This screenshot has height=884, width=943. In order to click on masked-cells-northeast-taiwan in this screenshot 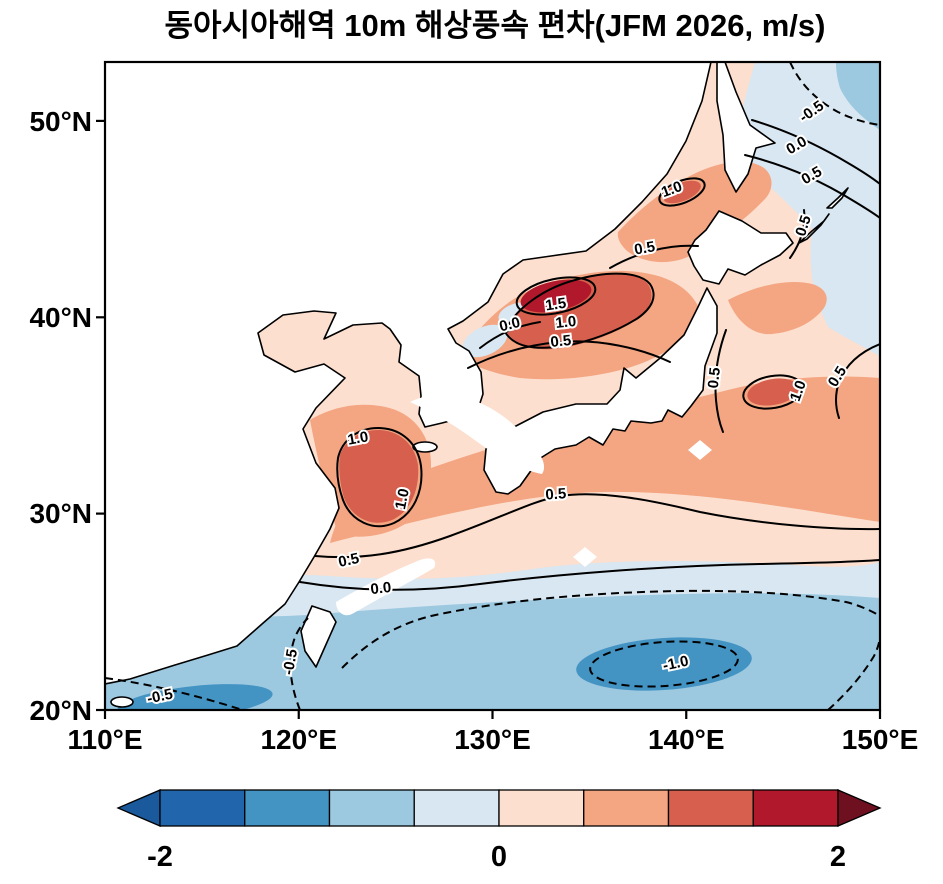, I will do `click(386, 587)`.